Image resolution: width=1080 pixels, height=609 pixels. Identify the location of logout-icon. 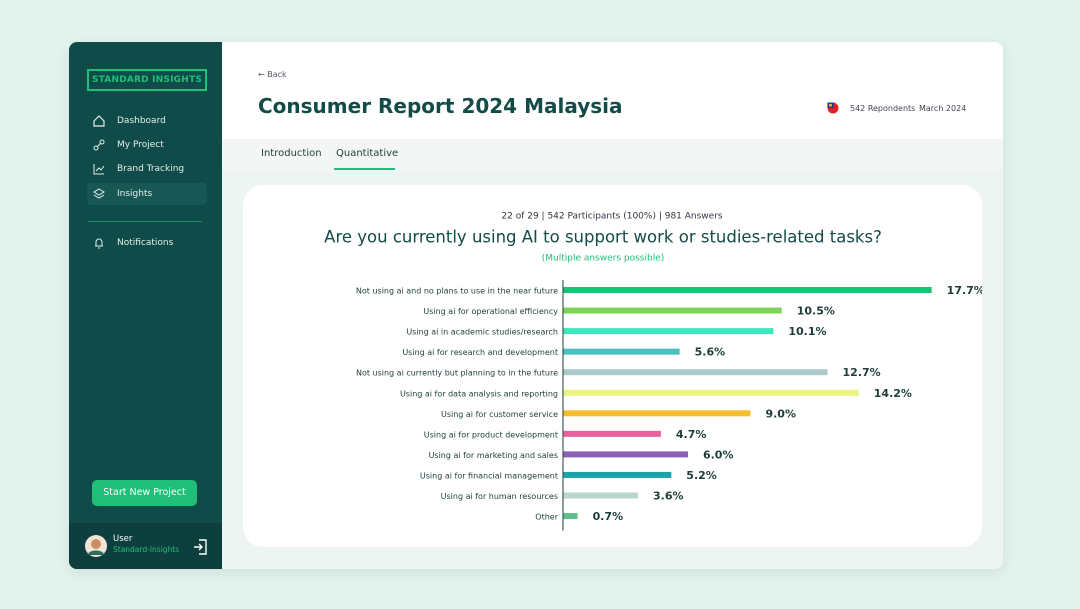
(200, 547).